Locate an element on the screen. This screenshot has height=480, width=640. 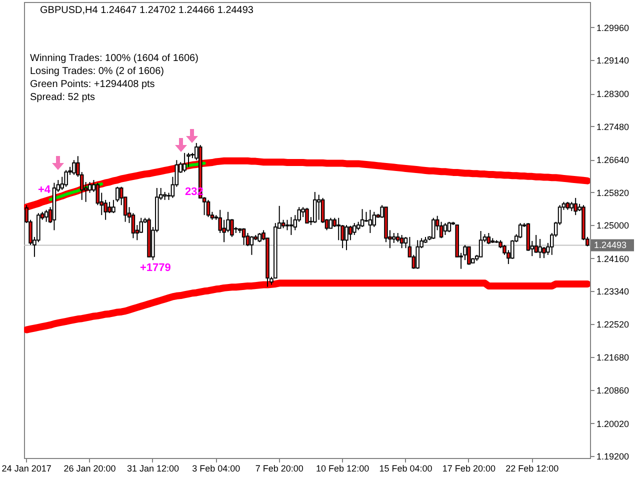
y-tick-label: 1.21680 is located at coordinates (613, 357).